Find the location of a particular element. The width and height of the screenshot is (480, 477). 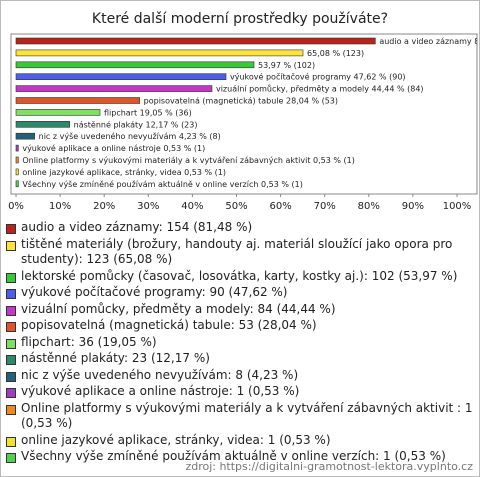

x-tick-label: 50% is located at coordinates (236, 206).